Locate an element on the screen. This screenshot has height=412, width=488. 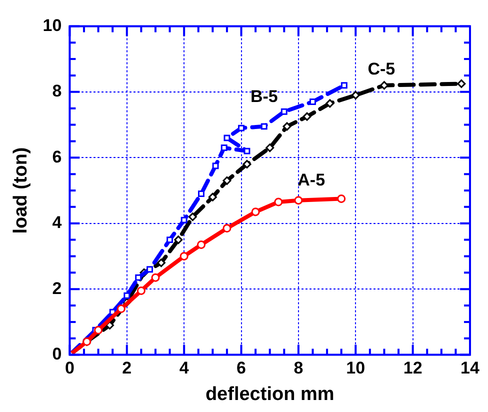
x-tick-label: 4 is located at coordinates (184, 368).